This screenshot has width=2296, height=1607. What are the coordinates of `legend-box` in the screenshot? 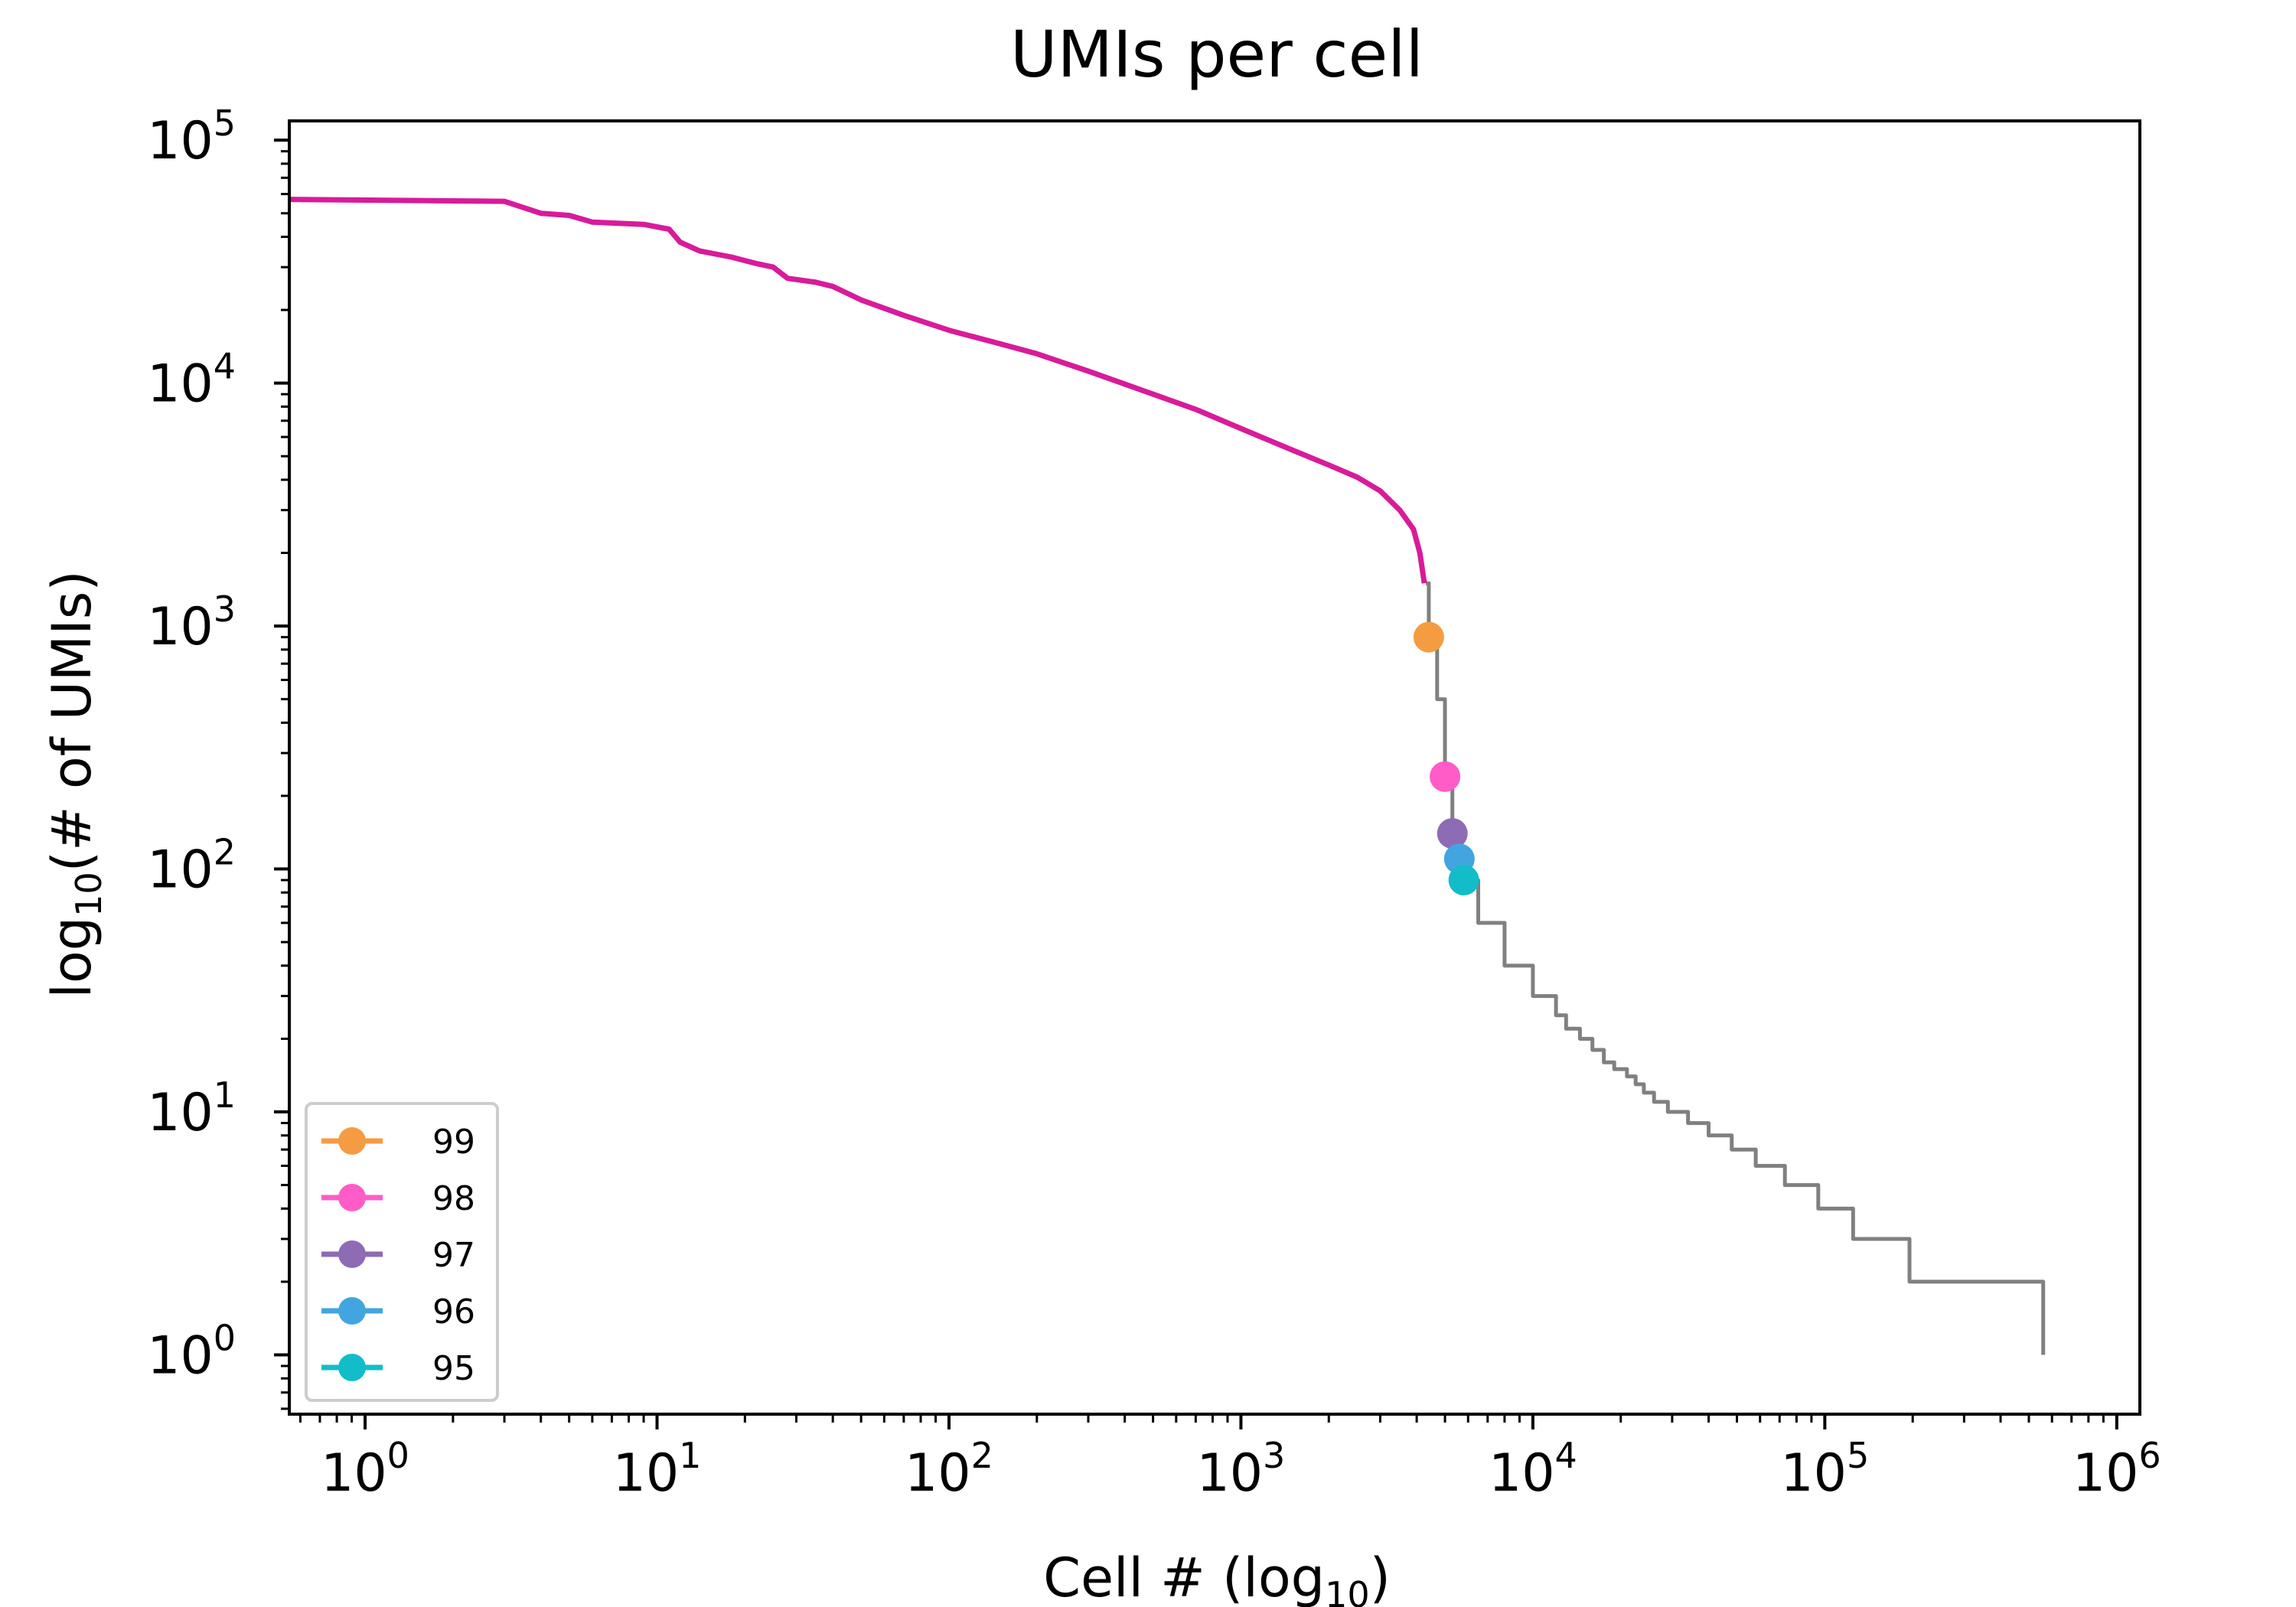 It's located at (402, 1252).